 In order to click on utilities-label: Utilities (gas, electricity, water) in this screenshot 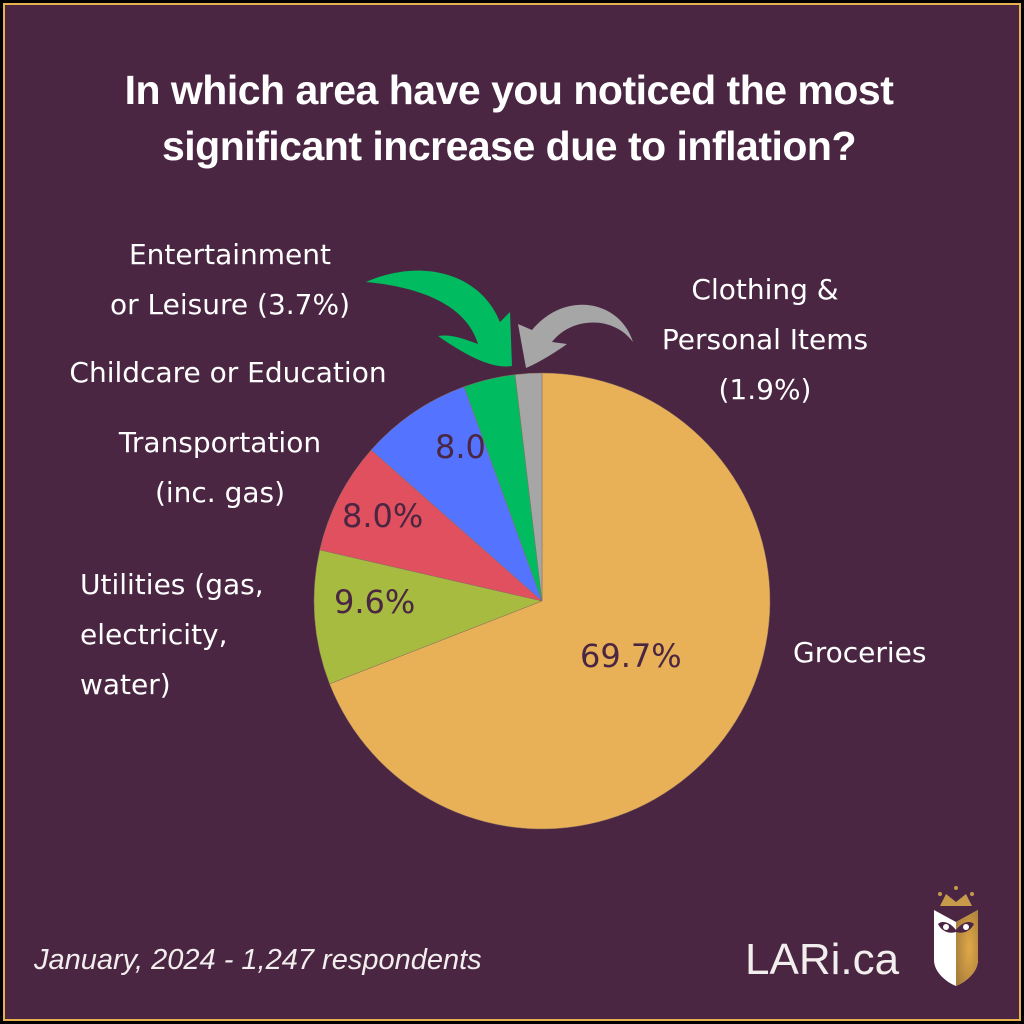, I will do `click(172, 635)`.